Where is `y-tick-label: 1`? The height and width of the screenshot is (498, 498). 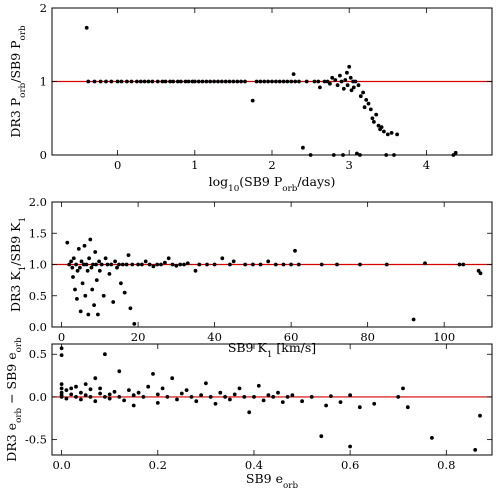
y-tick-label: 1 is located at coordinates (43, 82).